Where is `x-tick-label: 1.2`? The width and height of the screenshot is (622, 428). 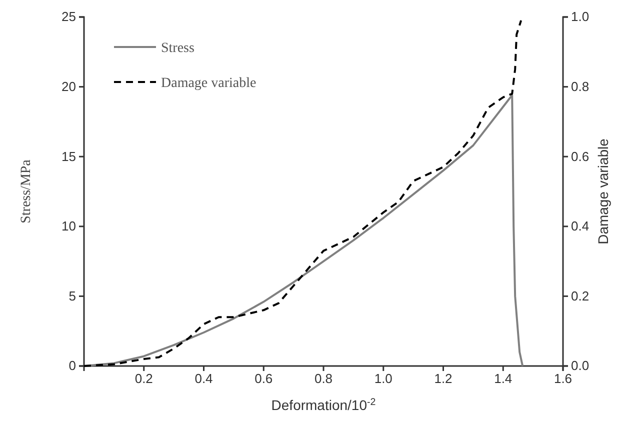 x-tick-label: 1.2 is located at coordinates (443, 378).